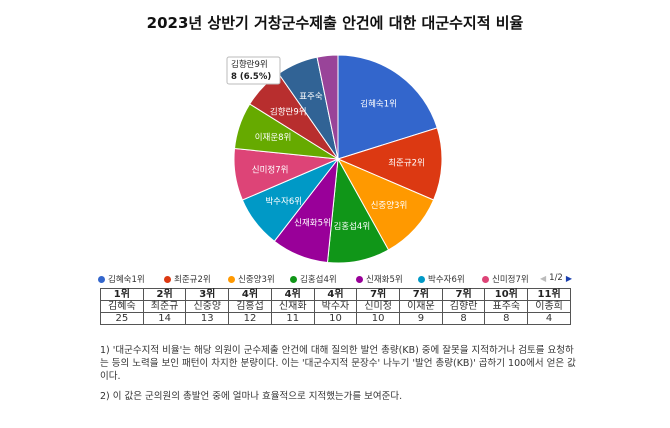  What do you see at coordinates (549, 306) in the screenshot?
I see `name-cell-11: 이종희` at bounding box center [549, 306].